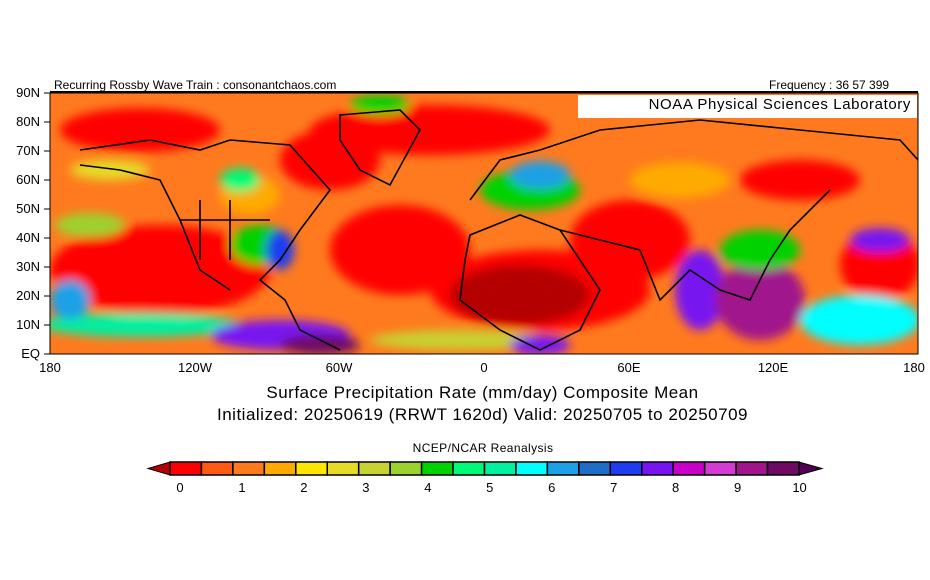  What do you see at coordinates (195, 367) in the screenshot?
I see `x-tick-label: 120W` at bounding box center [195, 367].